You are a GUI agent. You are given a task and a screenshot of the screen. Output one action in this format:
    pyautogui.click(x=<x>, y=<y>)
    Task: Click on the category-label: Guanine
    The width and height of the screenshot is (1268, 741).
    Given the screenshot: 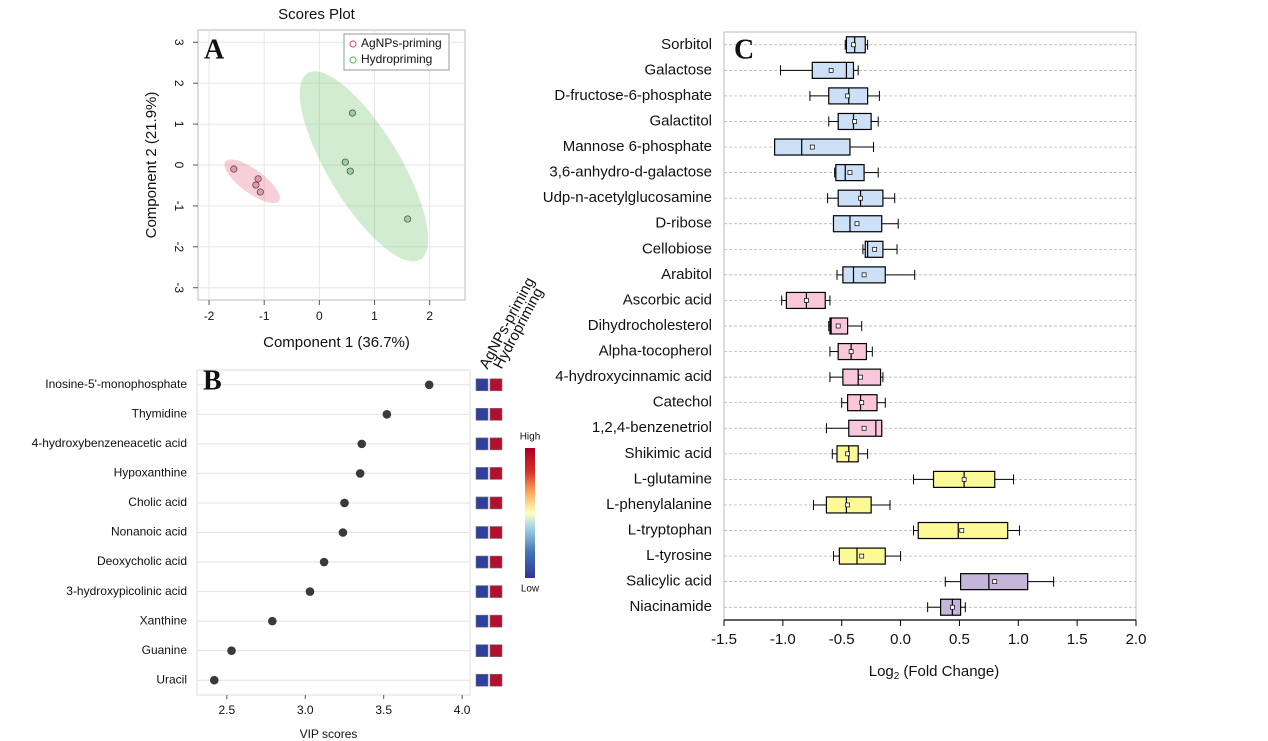 What is the action you would take?
    pyautogui.click(x=165, y=650)
    